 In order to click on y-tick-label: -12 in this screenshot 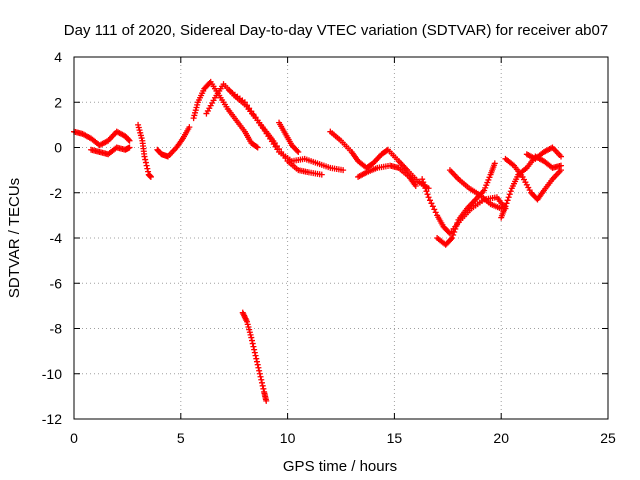, I will do `click(52, 419)`.